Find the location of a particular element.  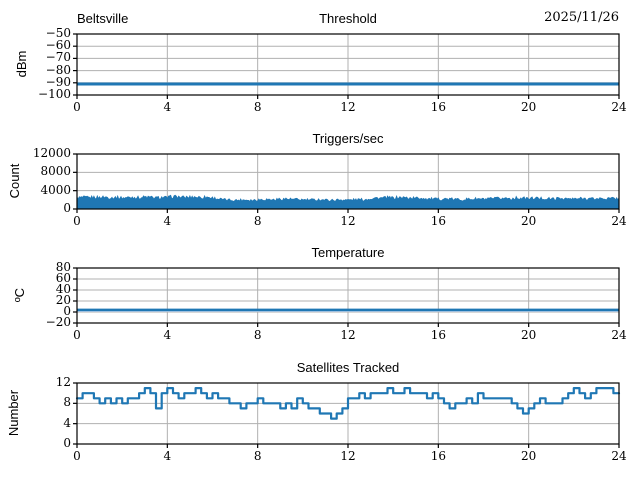

satellites-step-series is located at coordinates (348, 403).